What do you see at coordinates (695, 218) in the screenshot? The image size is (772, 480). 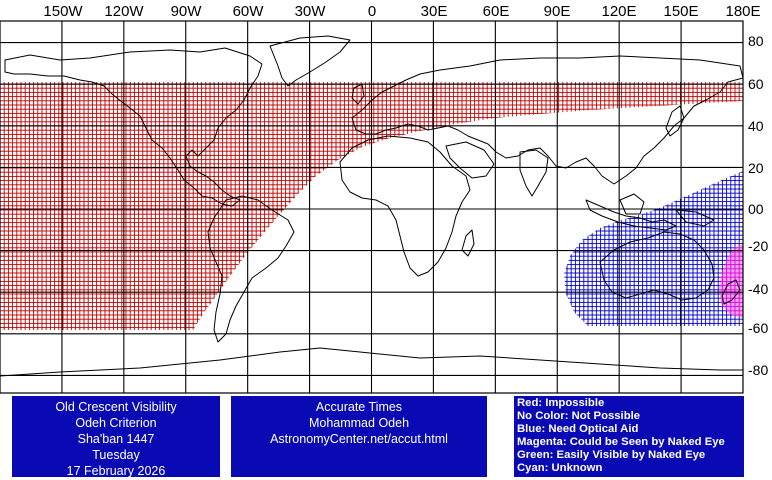 I see `new-guinea-outline` at bounding box center [695, 218].